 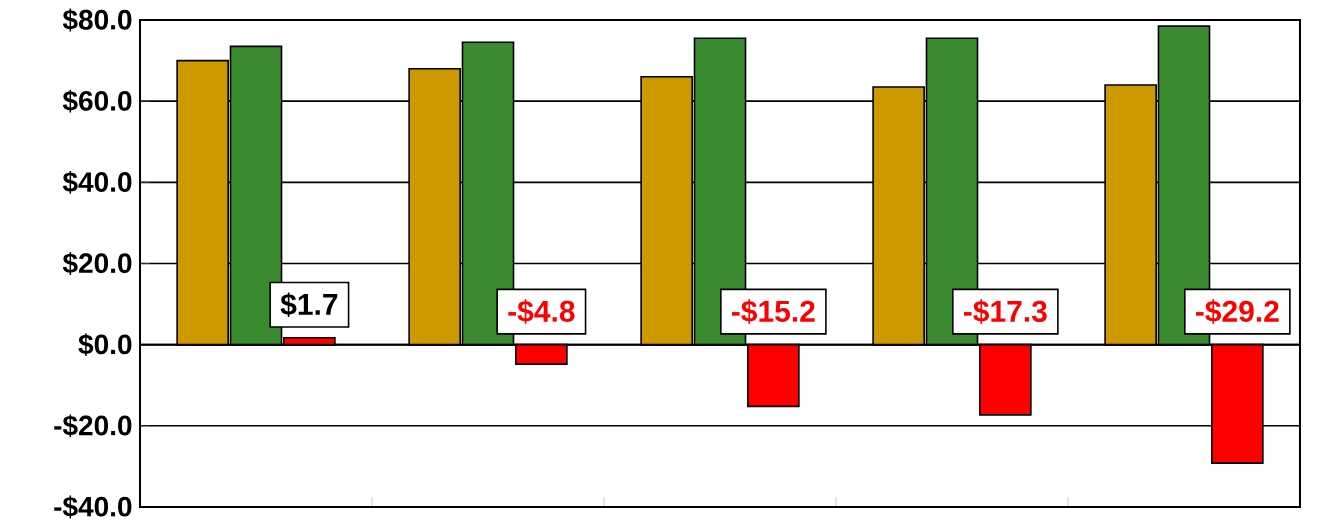 What do you see at coordinates (97, 263) in the screenshot?
I see `y-tick-label: $20.0` at bounding box center [97, 263].